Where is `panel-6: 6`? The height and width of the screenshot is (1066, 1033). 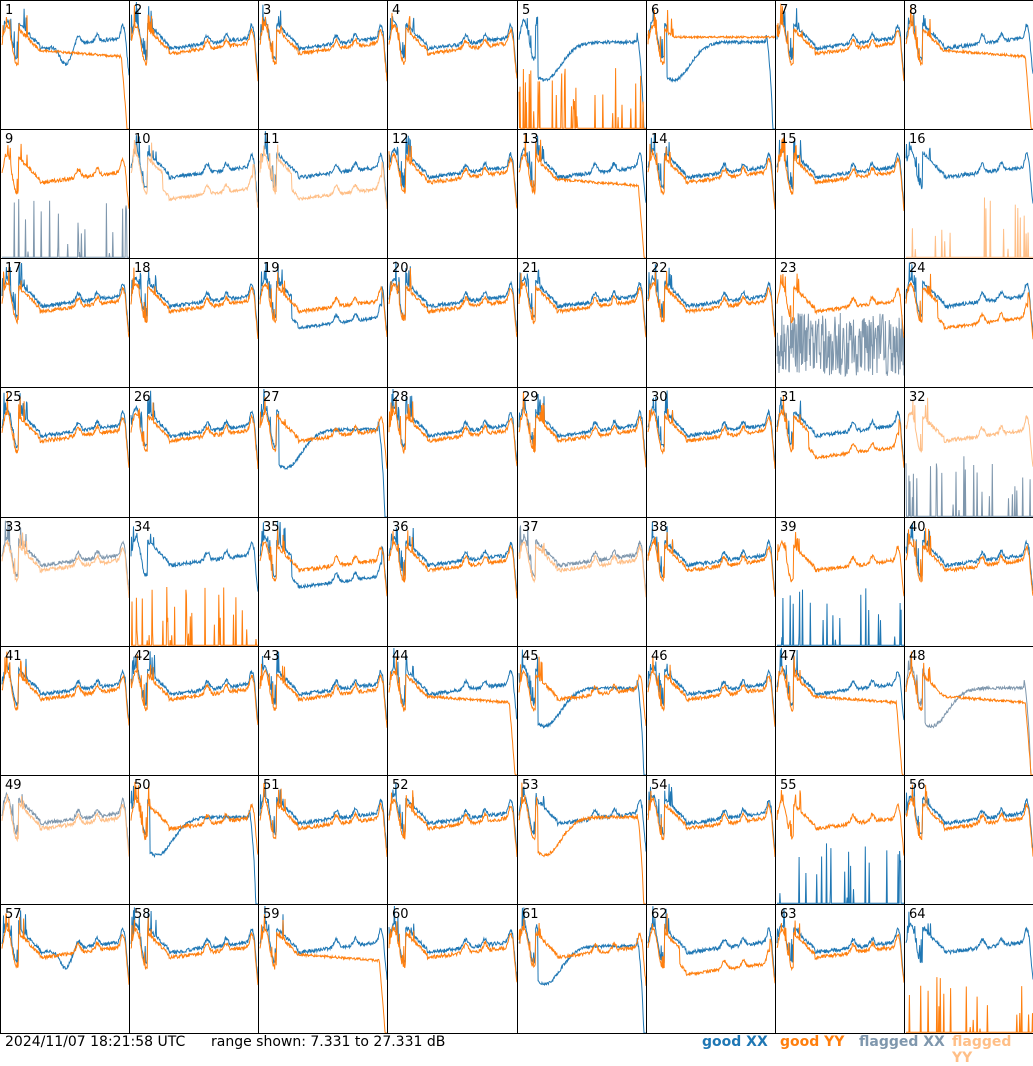
panel-6: 6 is located at coordinates (711, 65).